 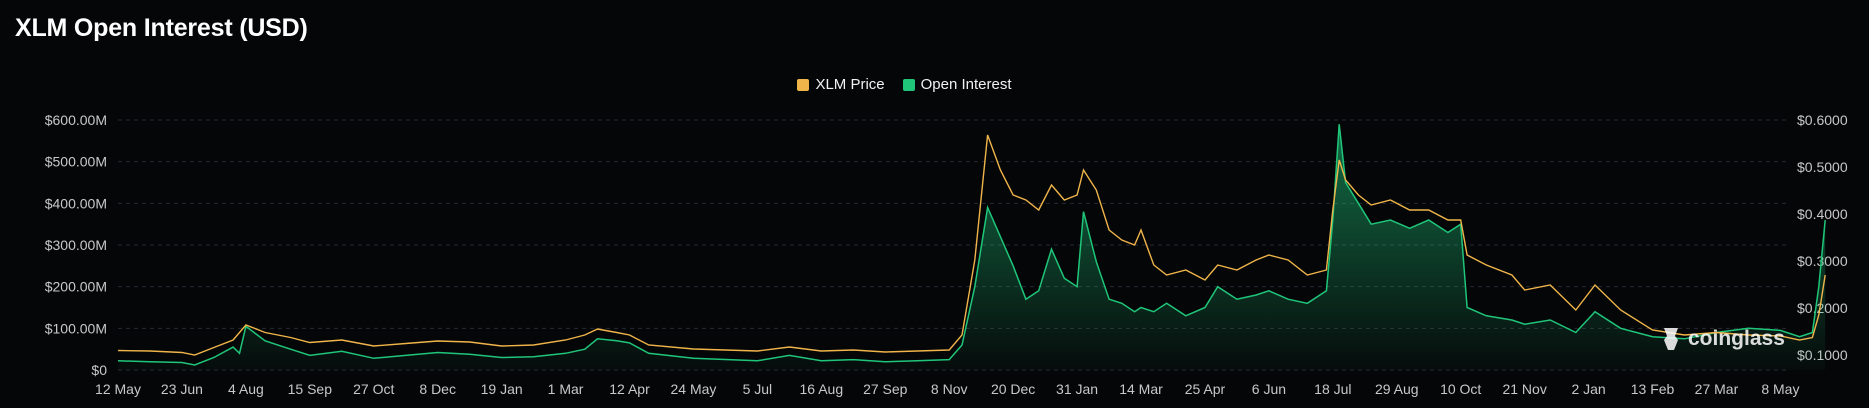 What do you see at coordinates (76, 328) in the screenshot?
I see `y-left-tick: $100.00M` at bounding box center [76, 328].